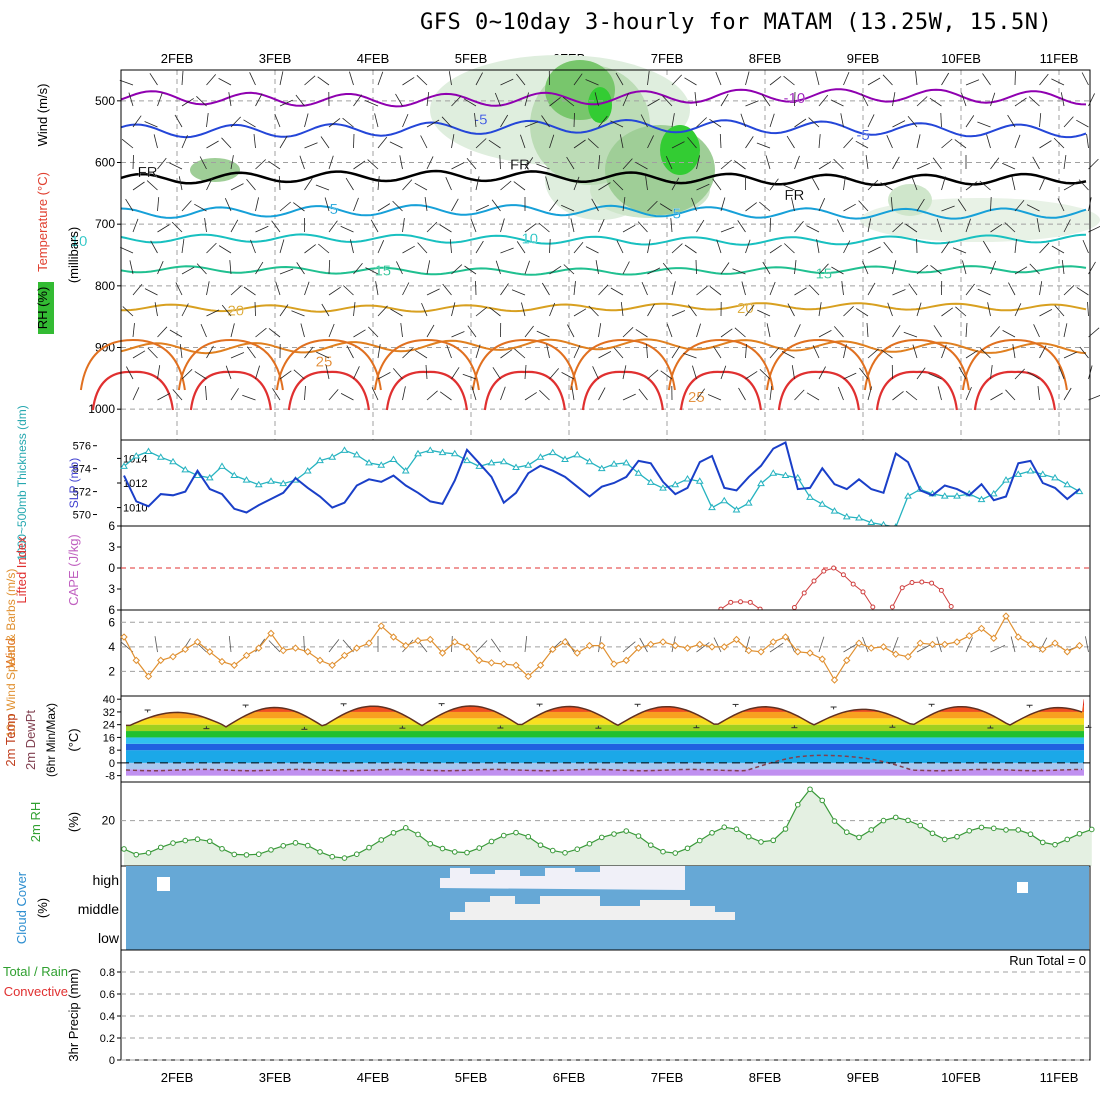 This screenshot has height=1100, width=1100. I want to click on temp-axis-label-part3: (6hr Min/Max), so click(51, 740).